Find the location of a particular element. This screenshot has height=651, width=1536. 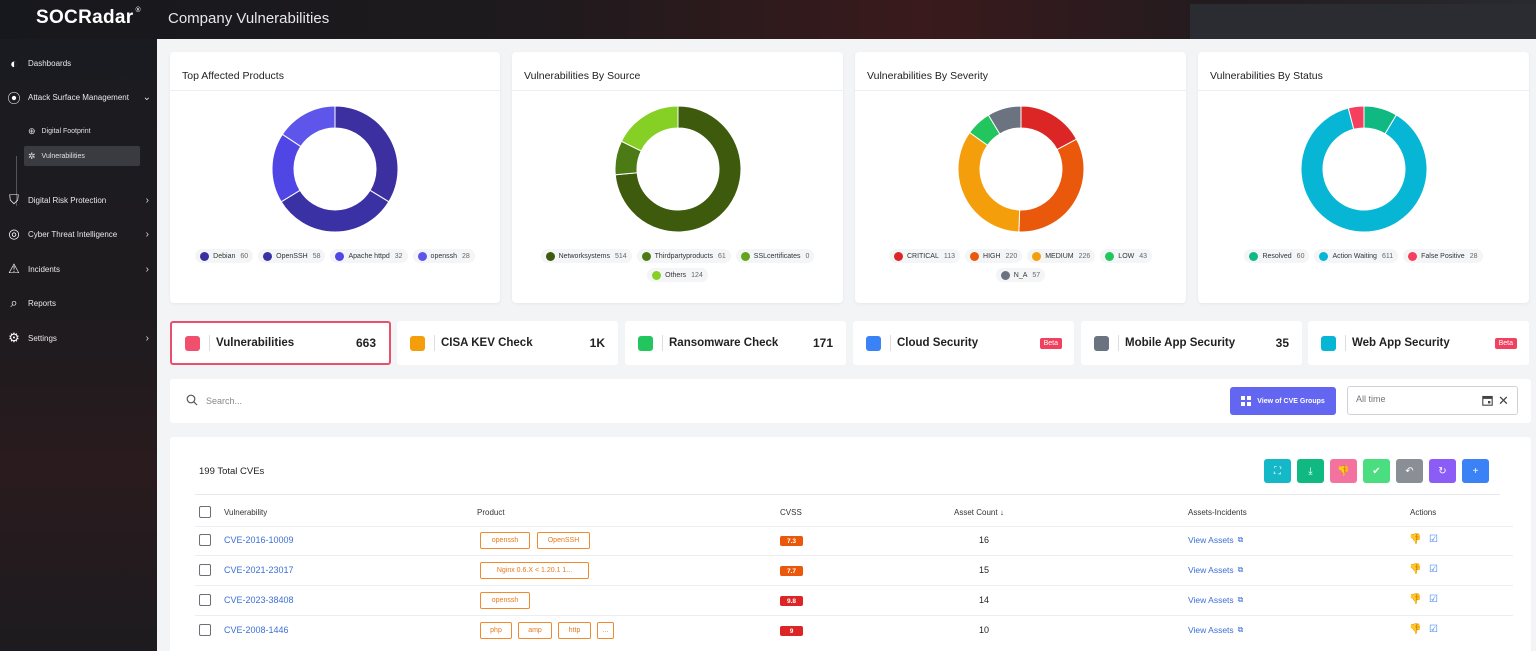

product-tag: amp is located at coordinates (535, 630).